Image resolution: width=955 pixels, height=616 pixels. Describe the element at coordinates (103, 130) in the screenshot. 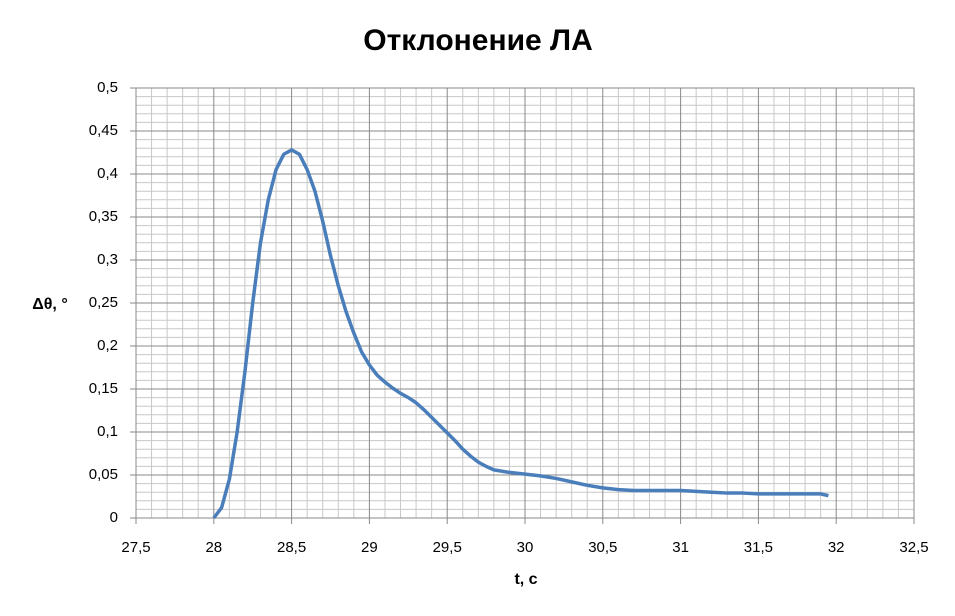

I see `y-tick-label: 0,45` at that location.